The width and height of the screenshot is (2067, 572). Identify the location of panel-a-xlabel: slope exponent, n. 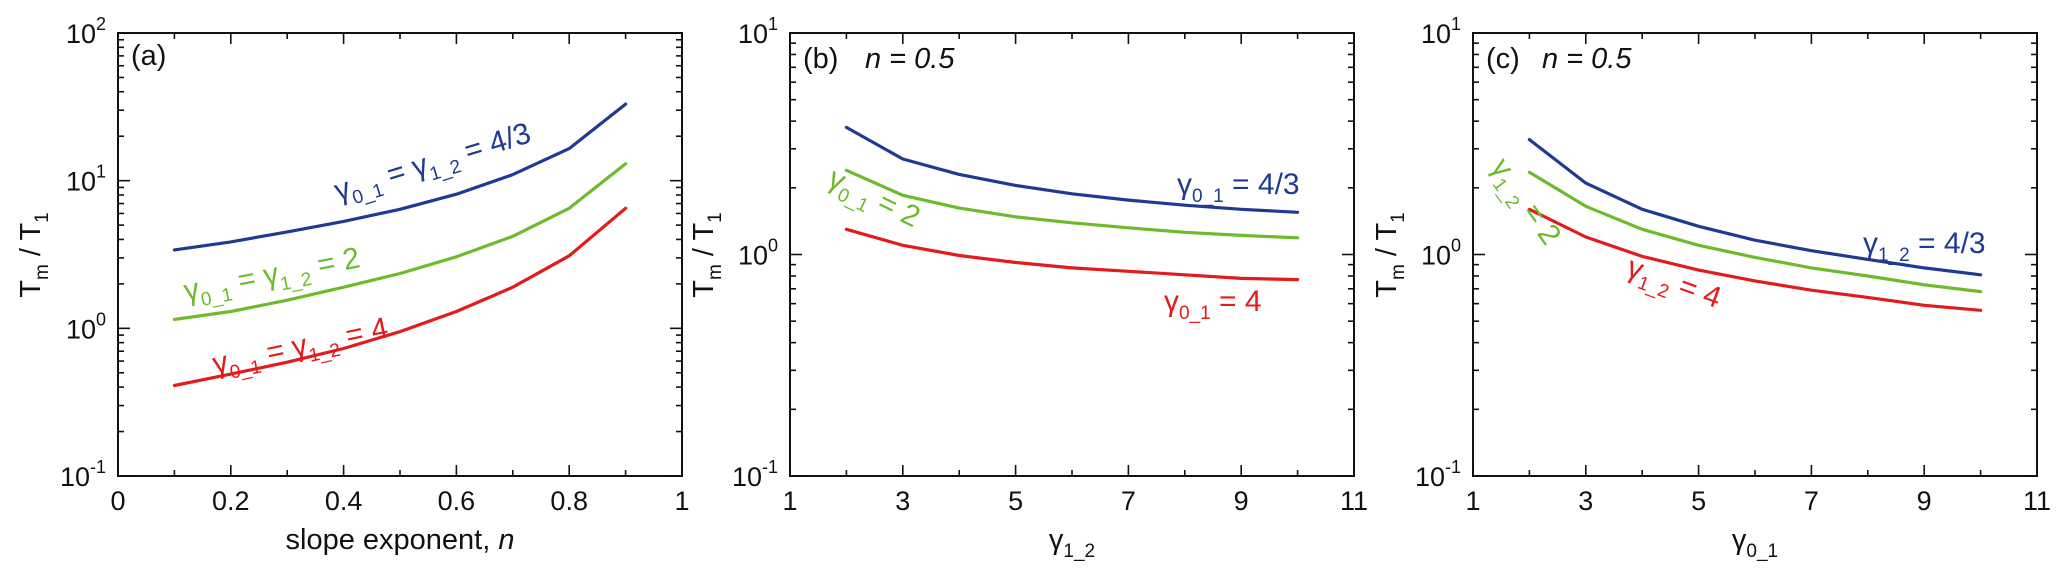
(400, 540).